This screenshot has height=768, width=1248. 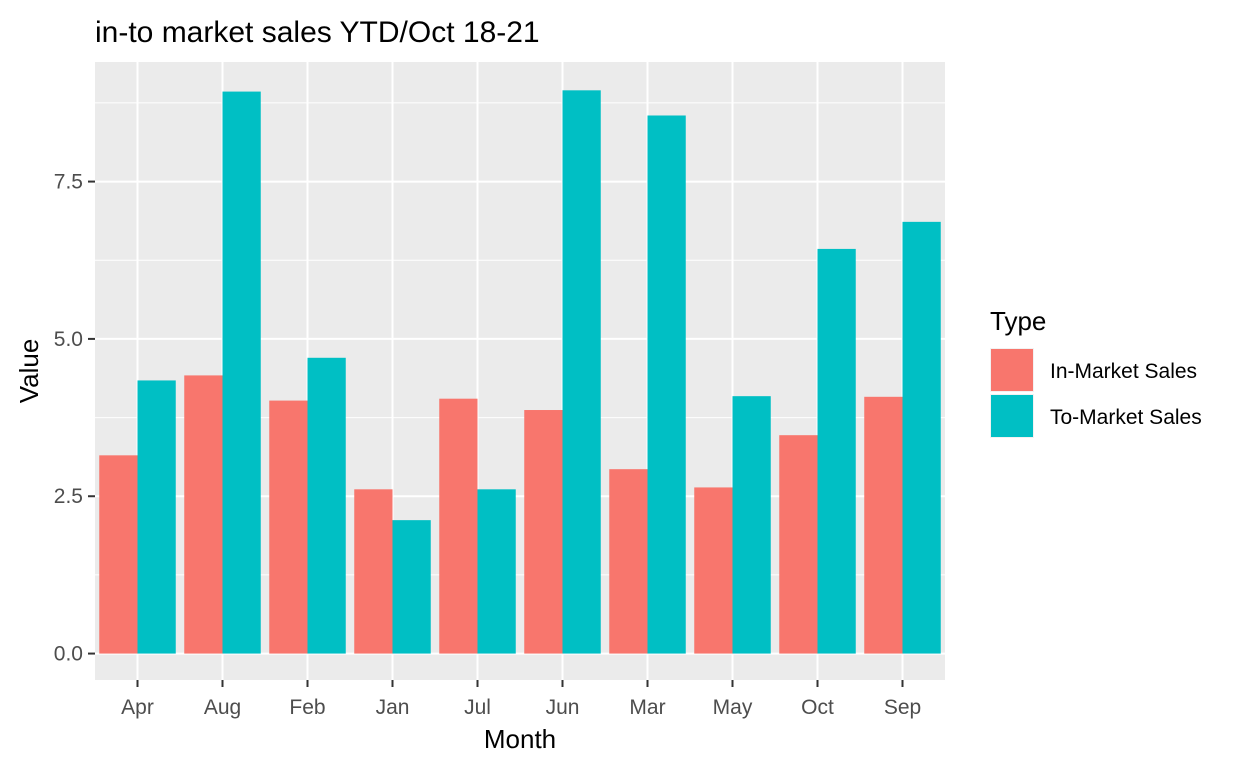 What do you see at coordinates (288, 527) in the screenshot?
I see `bar-feb-in-market` at bounding box center [288, 527].